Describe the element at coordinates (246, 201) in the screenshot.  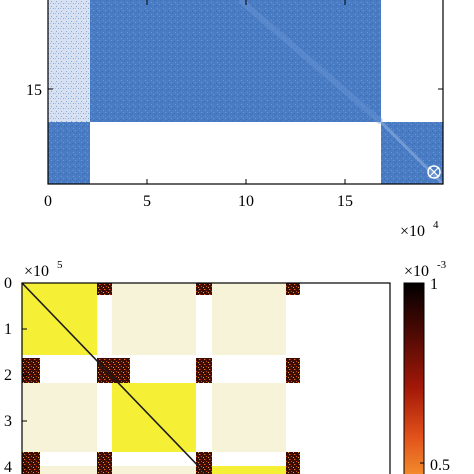
I see `top-x-tick-label-10: 10` at that location.